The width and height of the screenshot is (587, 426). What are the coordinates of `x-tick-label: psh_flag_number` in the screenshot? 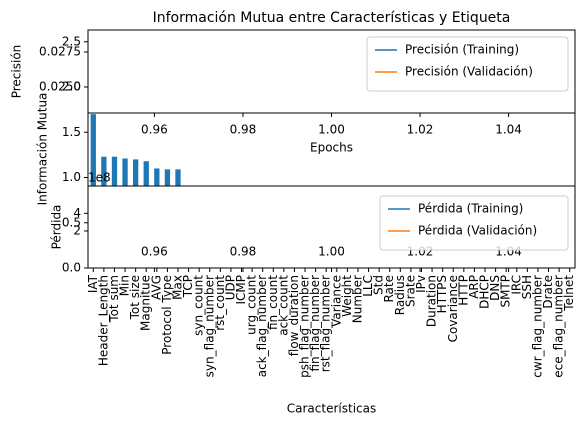 It's located at (305, 326).